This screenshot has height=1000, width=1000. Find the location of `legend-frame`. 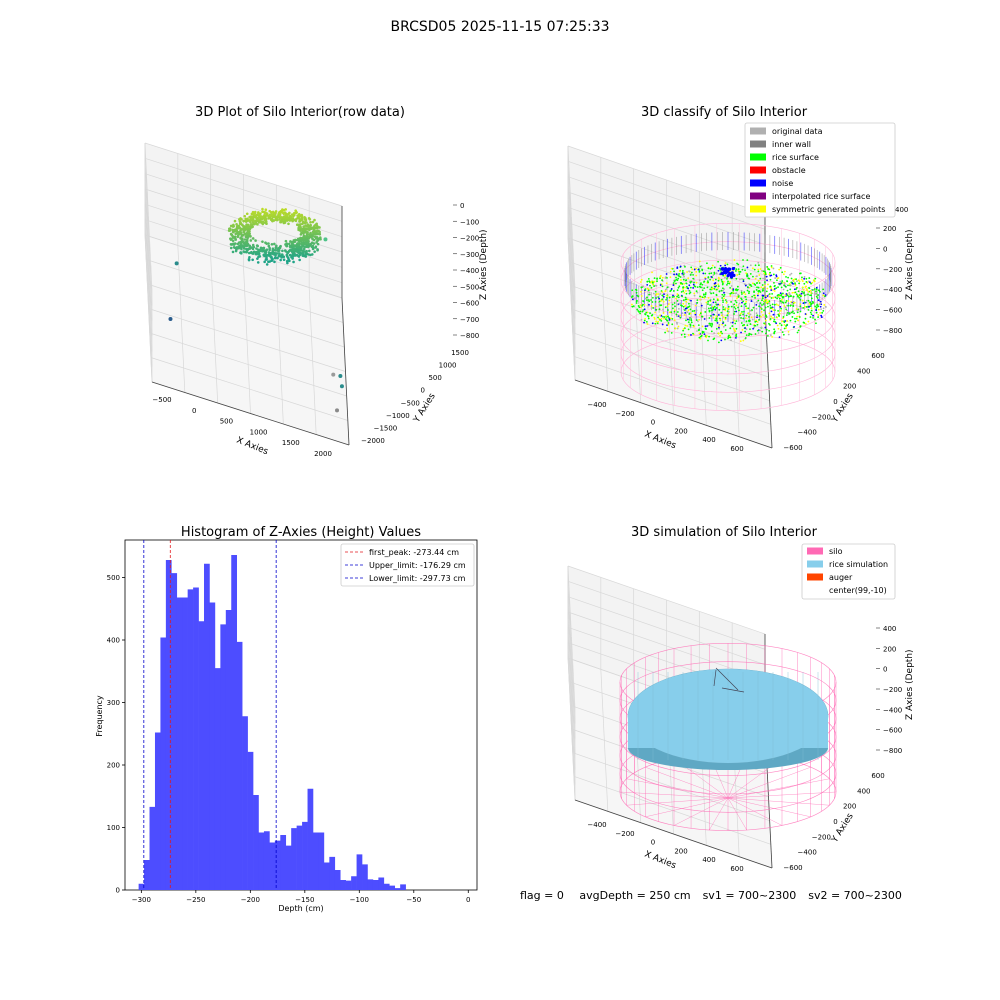

legend-frame is located at coordinates (820, 170).